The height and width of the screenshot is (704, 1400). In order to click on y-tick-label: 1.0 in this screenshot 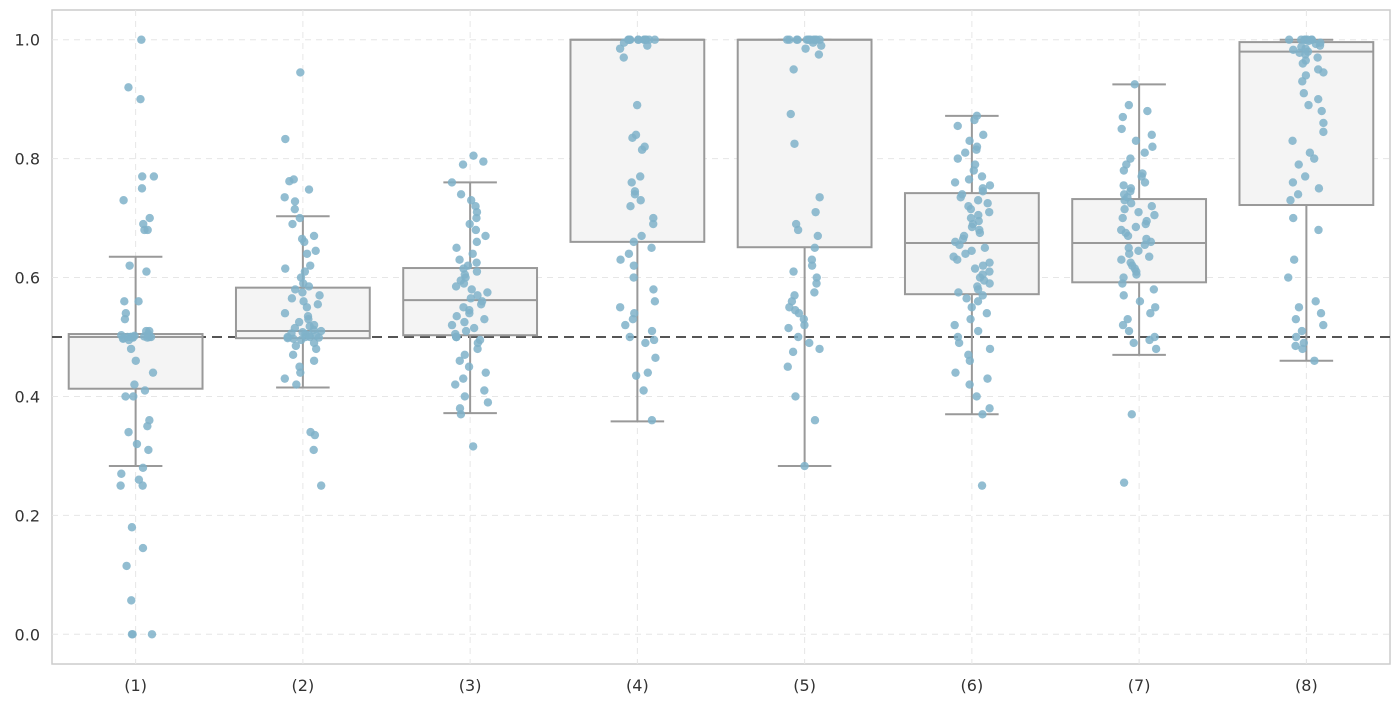, I will do `click(27, 40)`.